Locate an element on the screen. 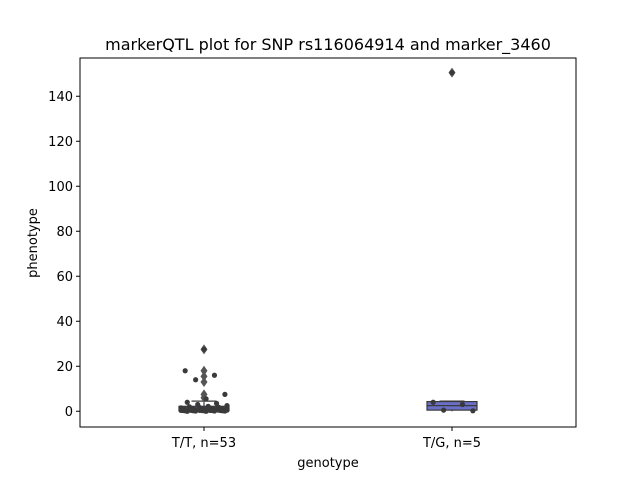 The height and width of the screenshot is (480, 640). x-tick-label: T/T, n=53 is located at coordinates (203, 443).